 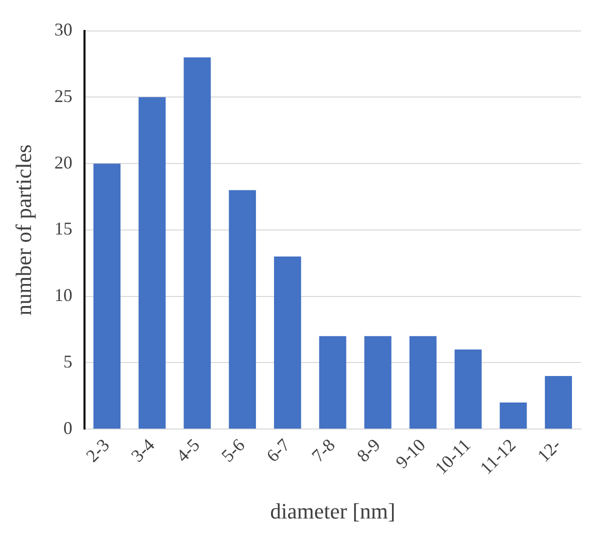 I want to click on x-tick-label: 2-3, so click(x=98, y=450).